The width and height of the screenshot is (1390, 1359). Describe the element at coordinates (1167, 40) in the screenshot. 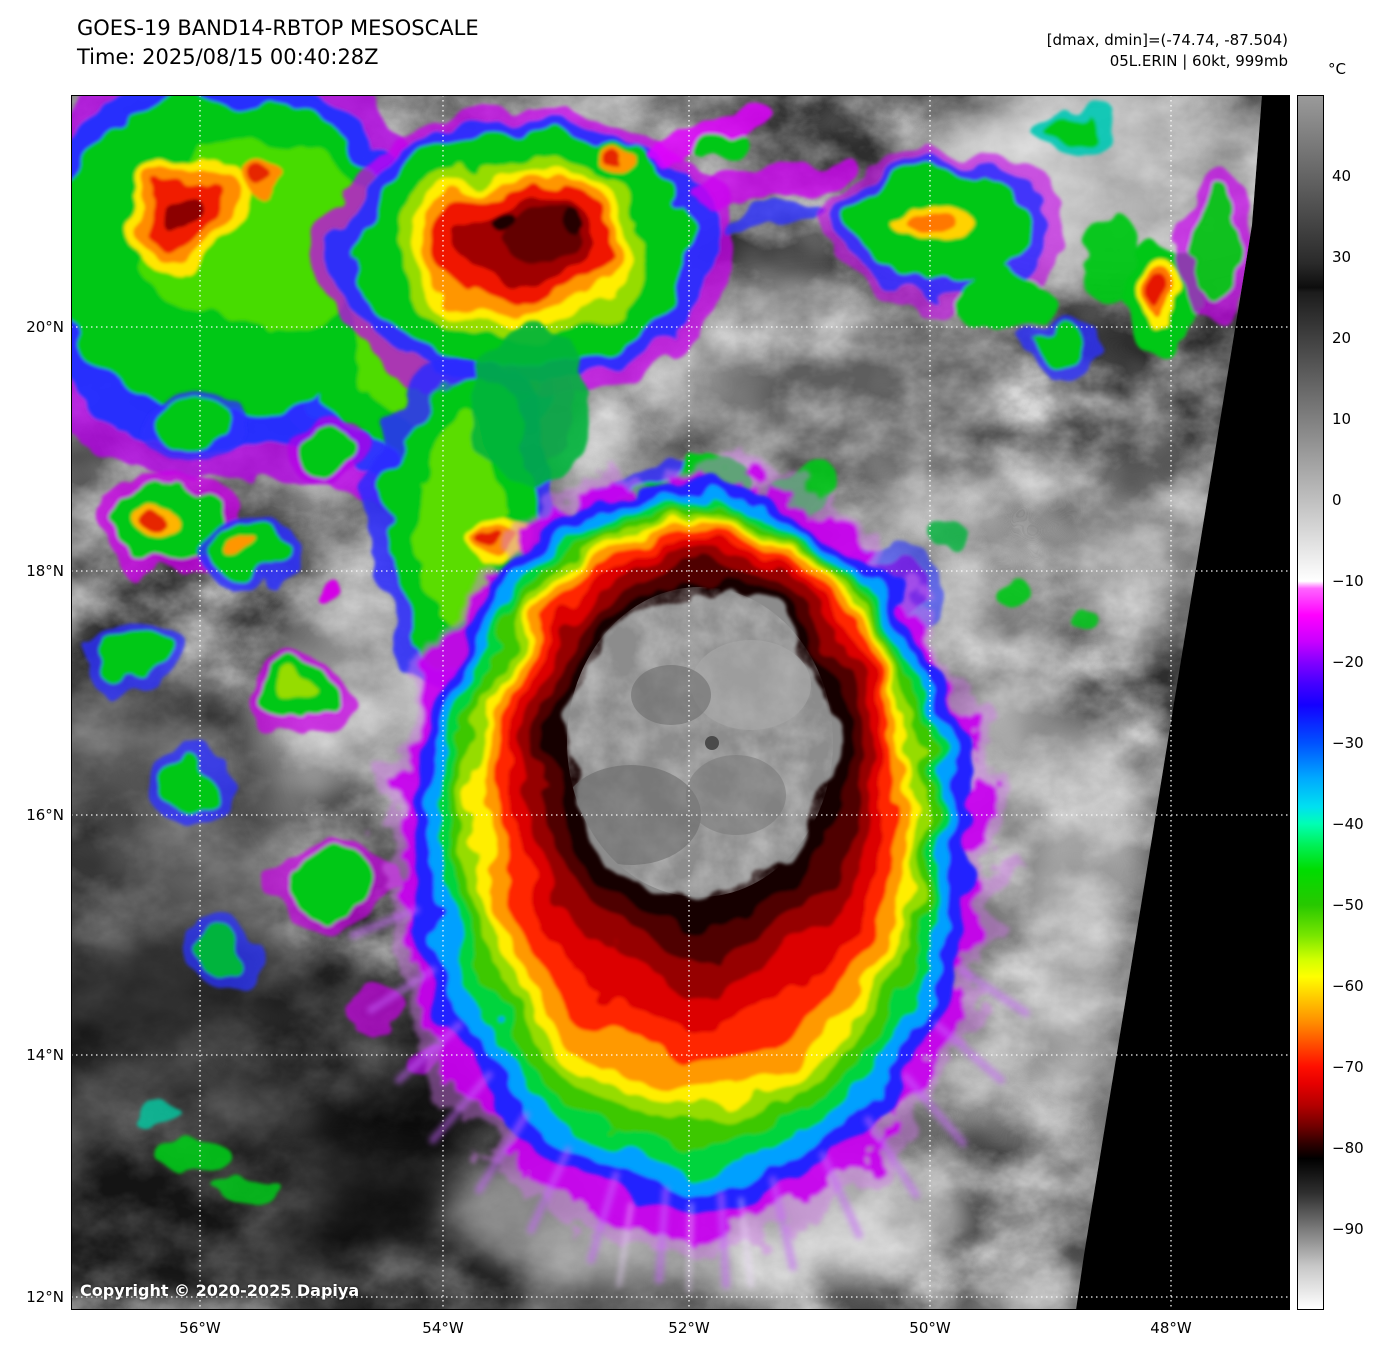

I see `dmax-dmin-readout: [dmax, dmin]=(-74.74, -87.504)` at that location.